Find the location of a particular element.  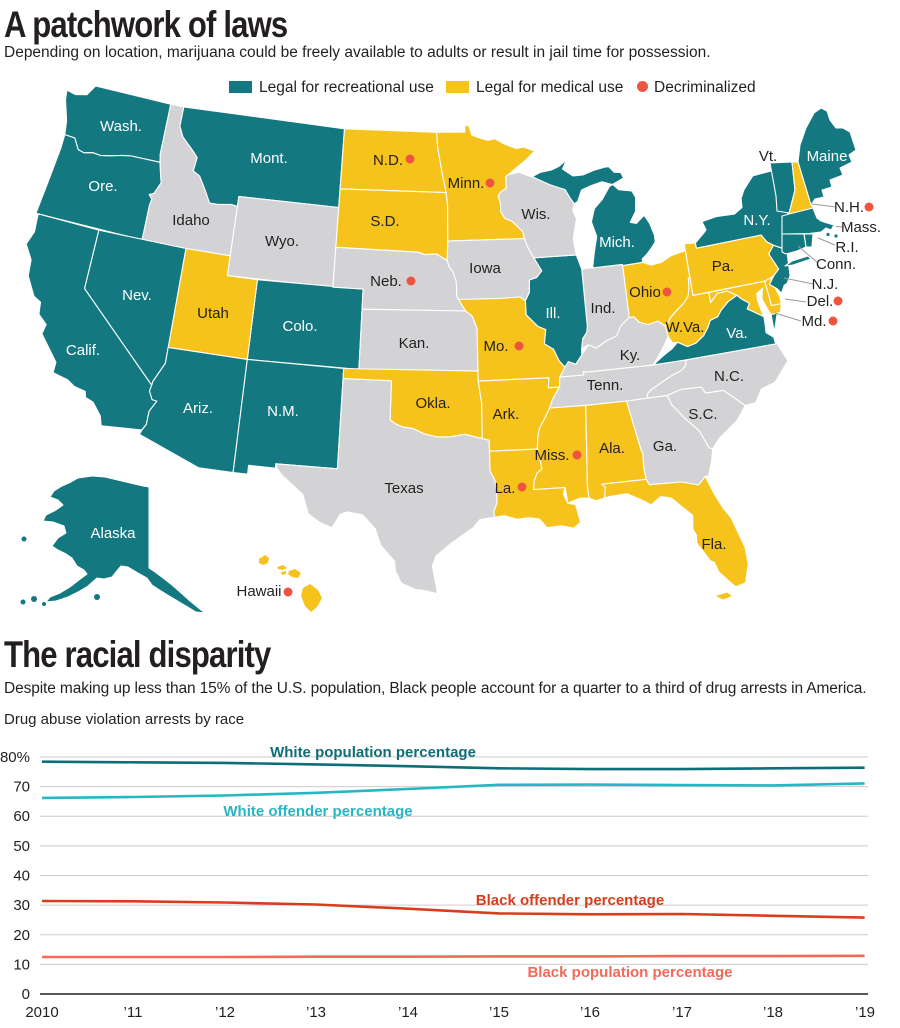

svg-text: Vt. is located at coordinates (768, 156).